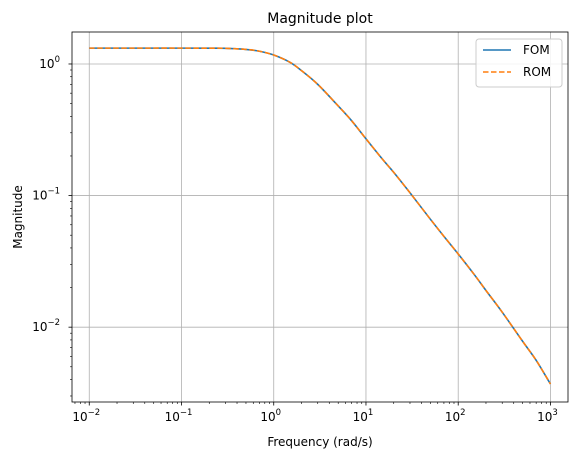 This screenshot has width=578, height=459. I want to click on x-axis-label: Frequency (rad/s), so click(319, 442).